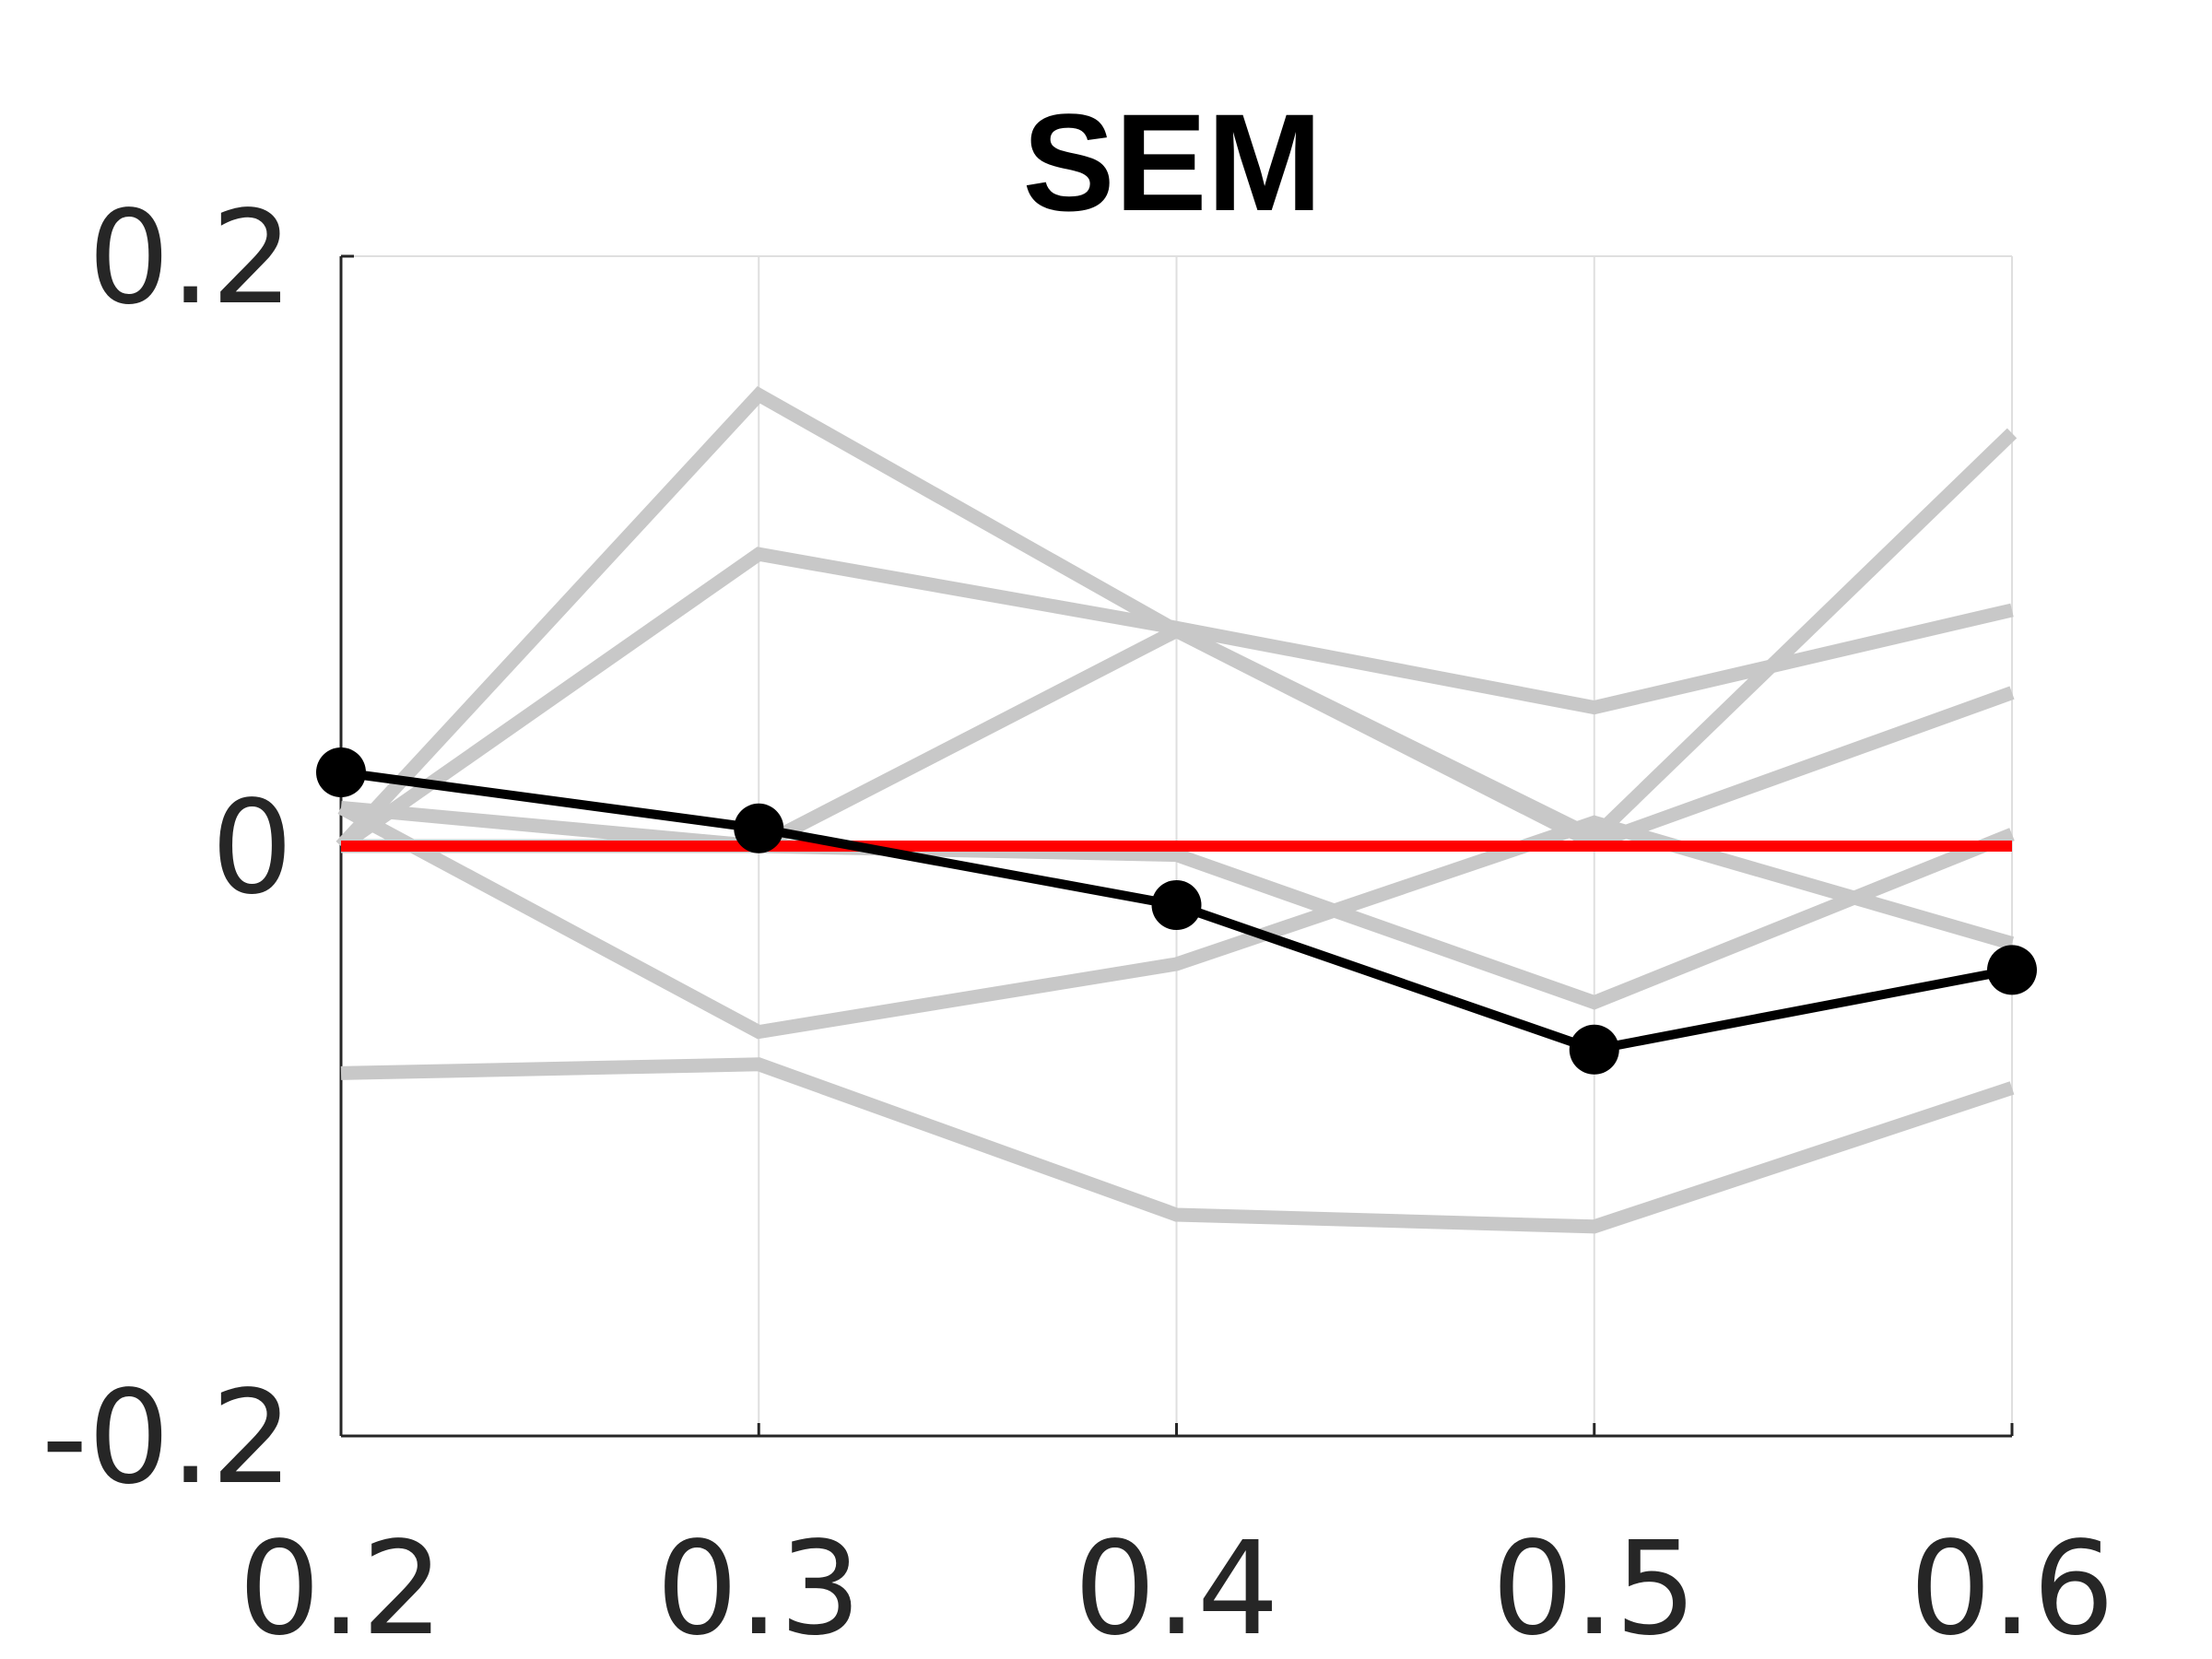 This screenshot has width=2212, height=1659. Describe the element at coordinates (252, 848) in the screenshot. I see `y-tick-label-1: 0` at that location.